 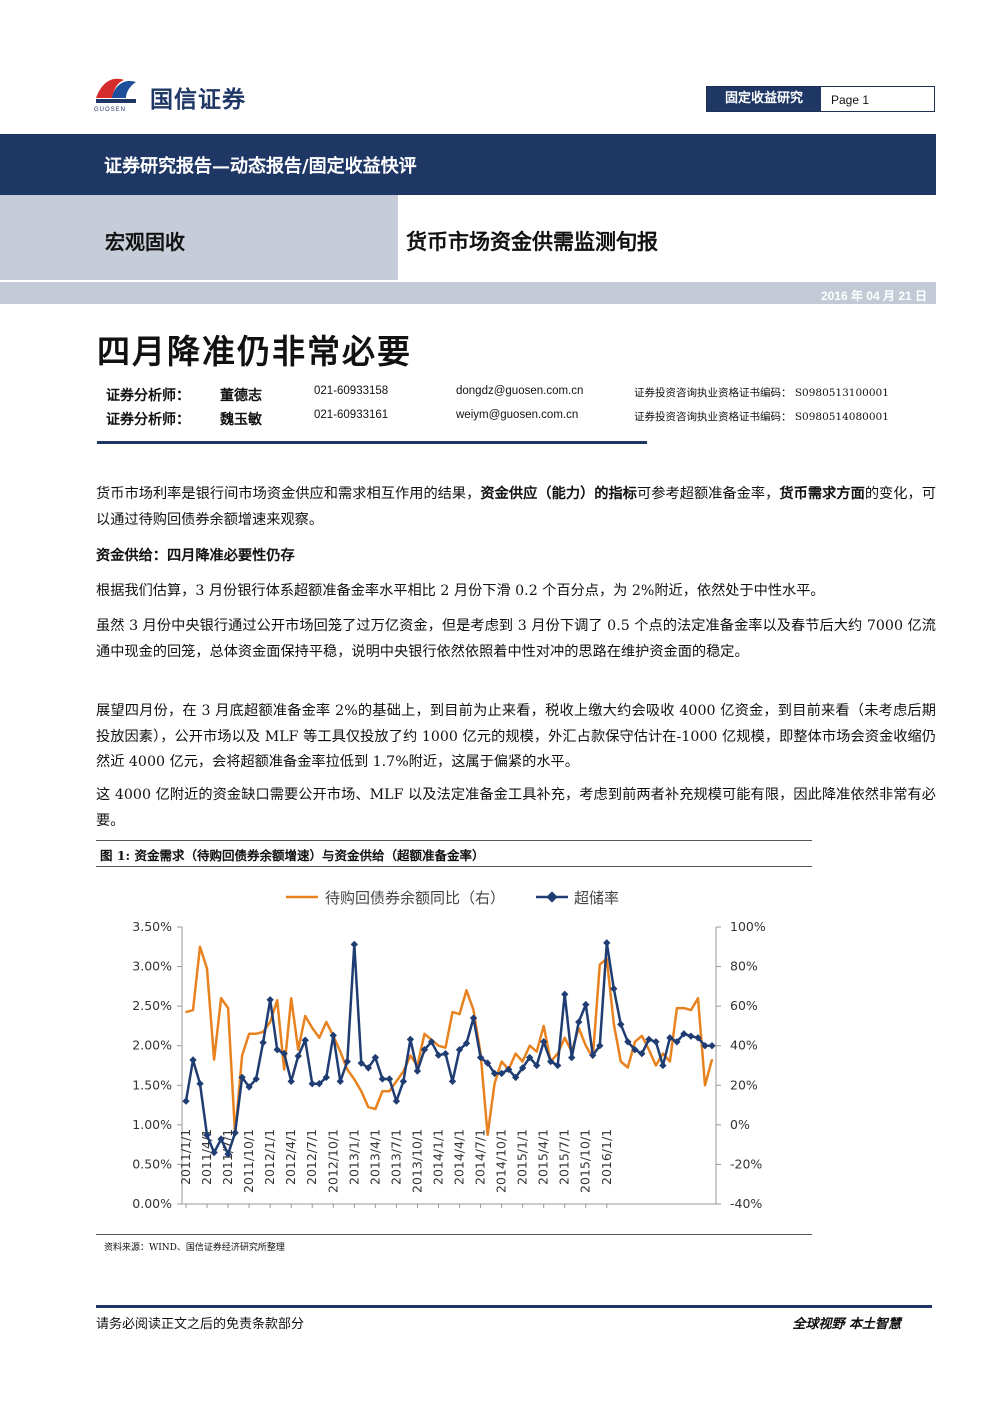 What do you see at coordinates (516, 507) in the screenshot?
I see `intro-text: 的变化，可以通过待购回债券余额增速来观察。` at bounding box center [516, 507].